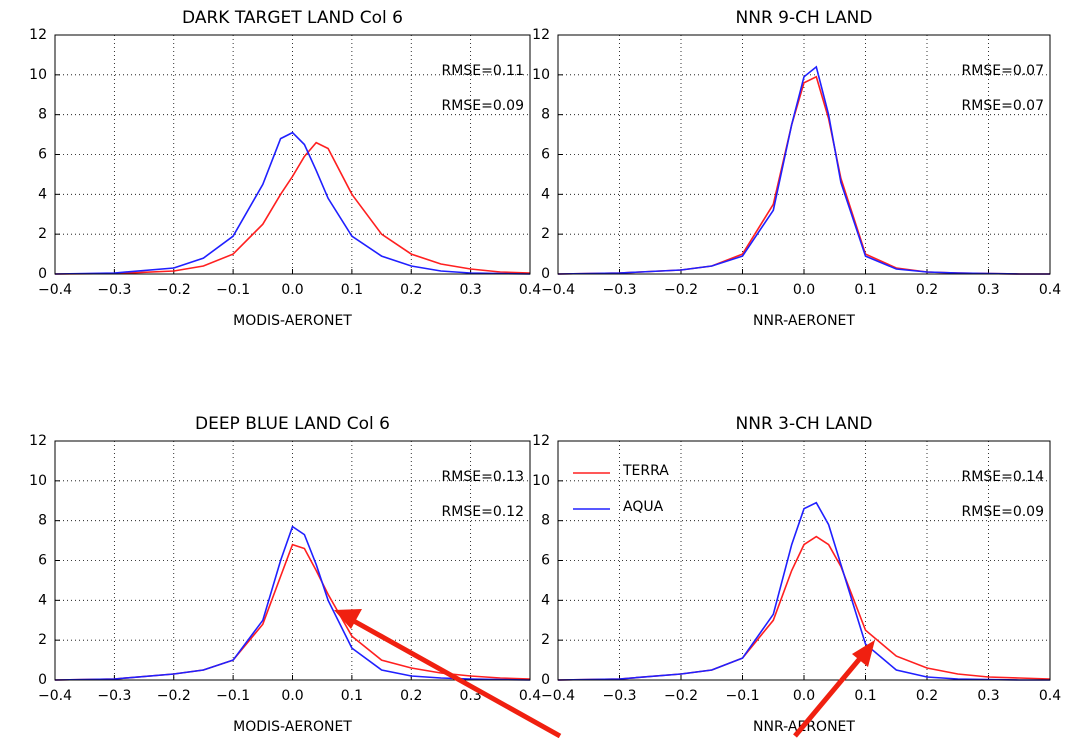 The width and height of the screenshot is (1072, 738). I want to click on rmse-annotation: RMSE=0.12, so click(483, 512).